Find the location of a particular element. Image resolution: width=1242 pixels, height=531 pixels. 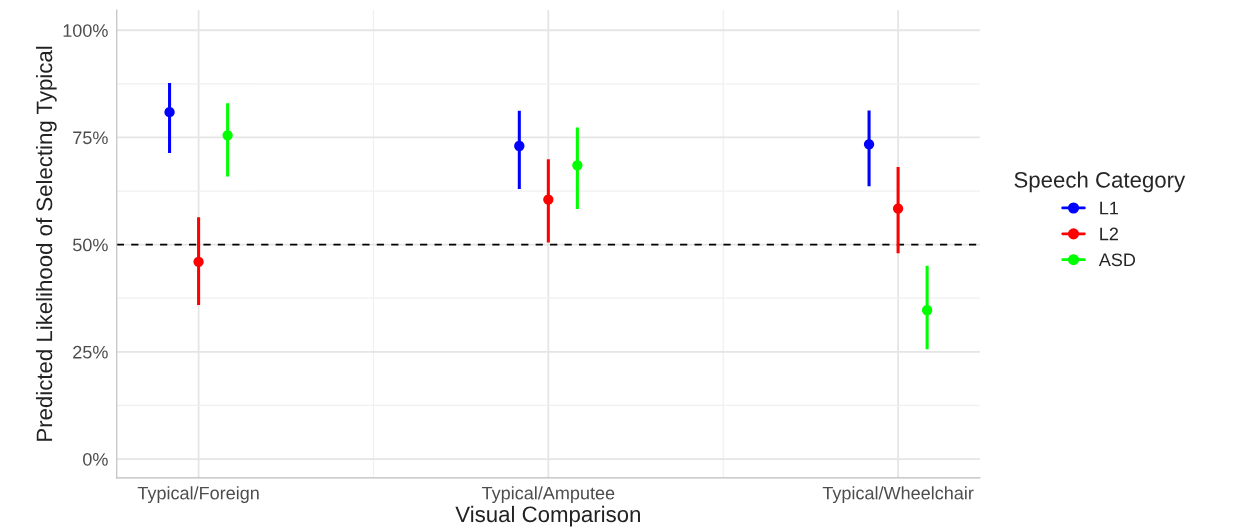

y-tick-label: 75% is located at coordinates (90, 138).